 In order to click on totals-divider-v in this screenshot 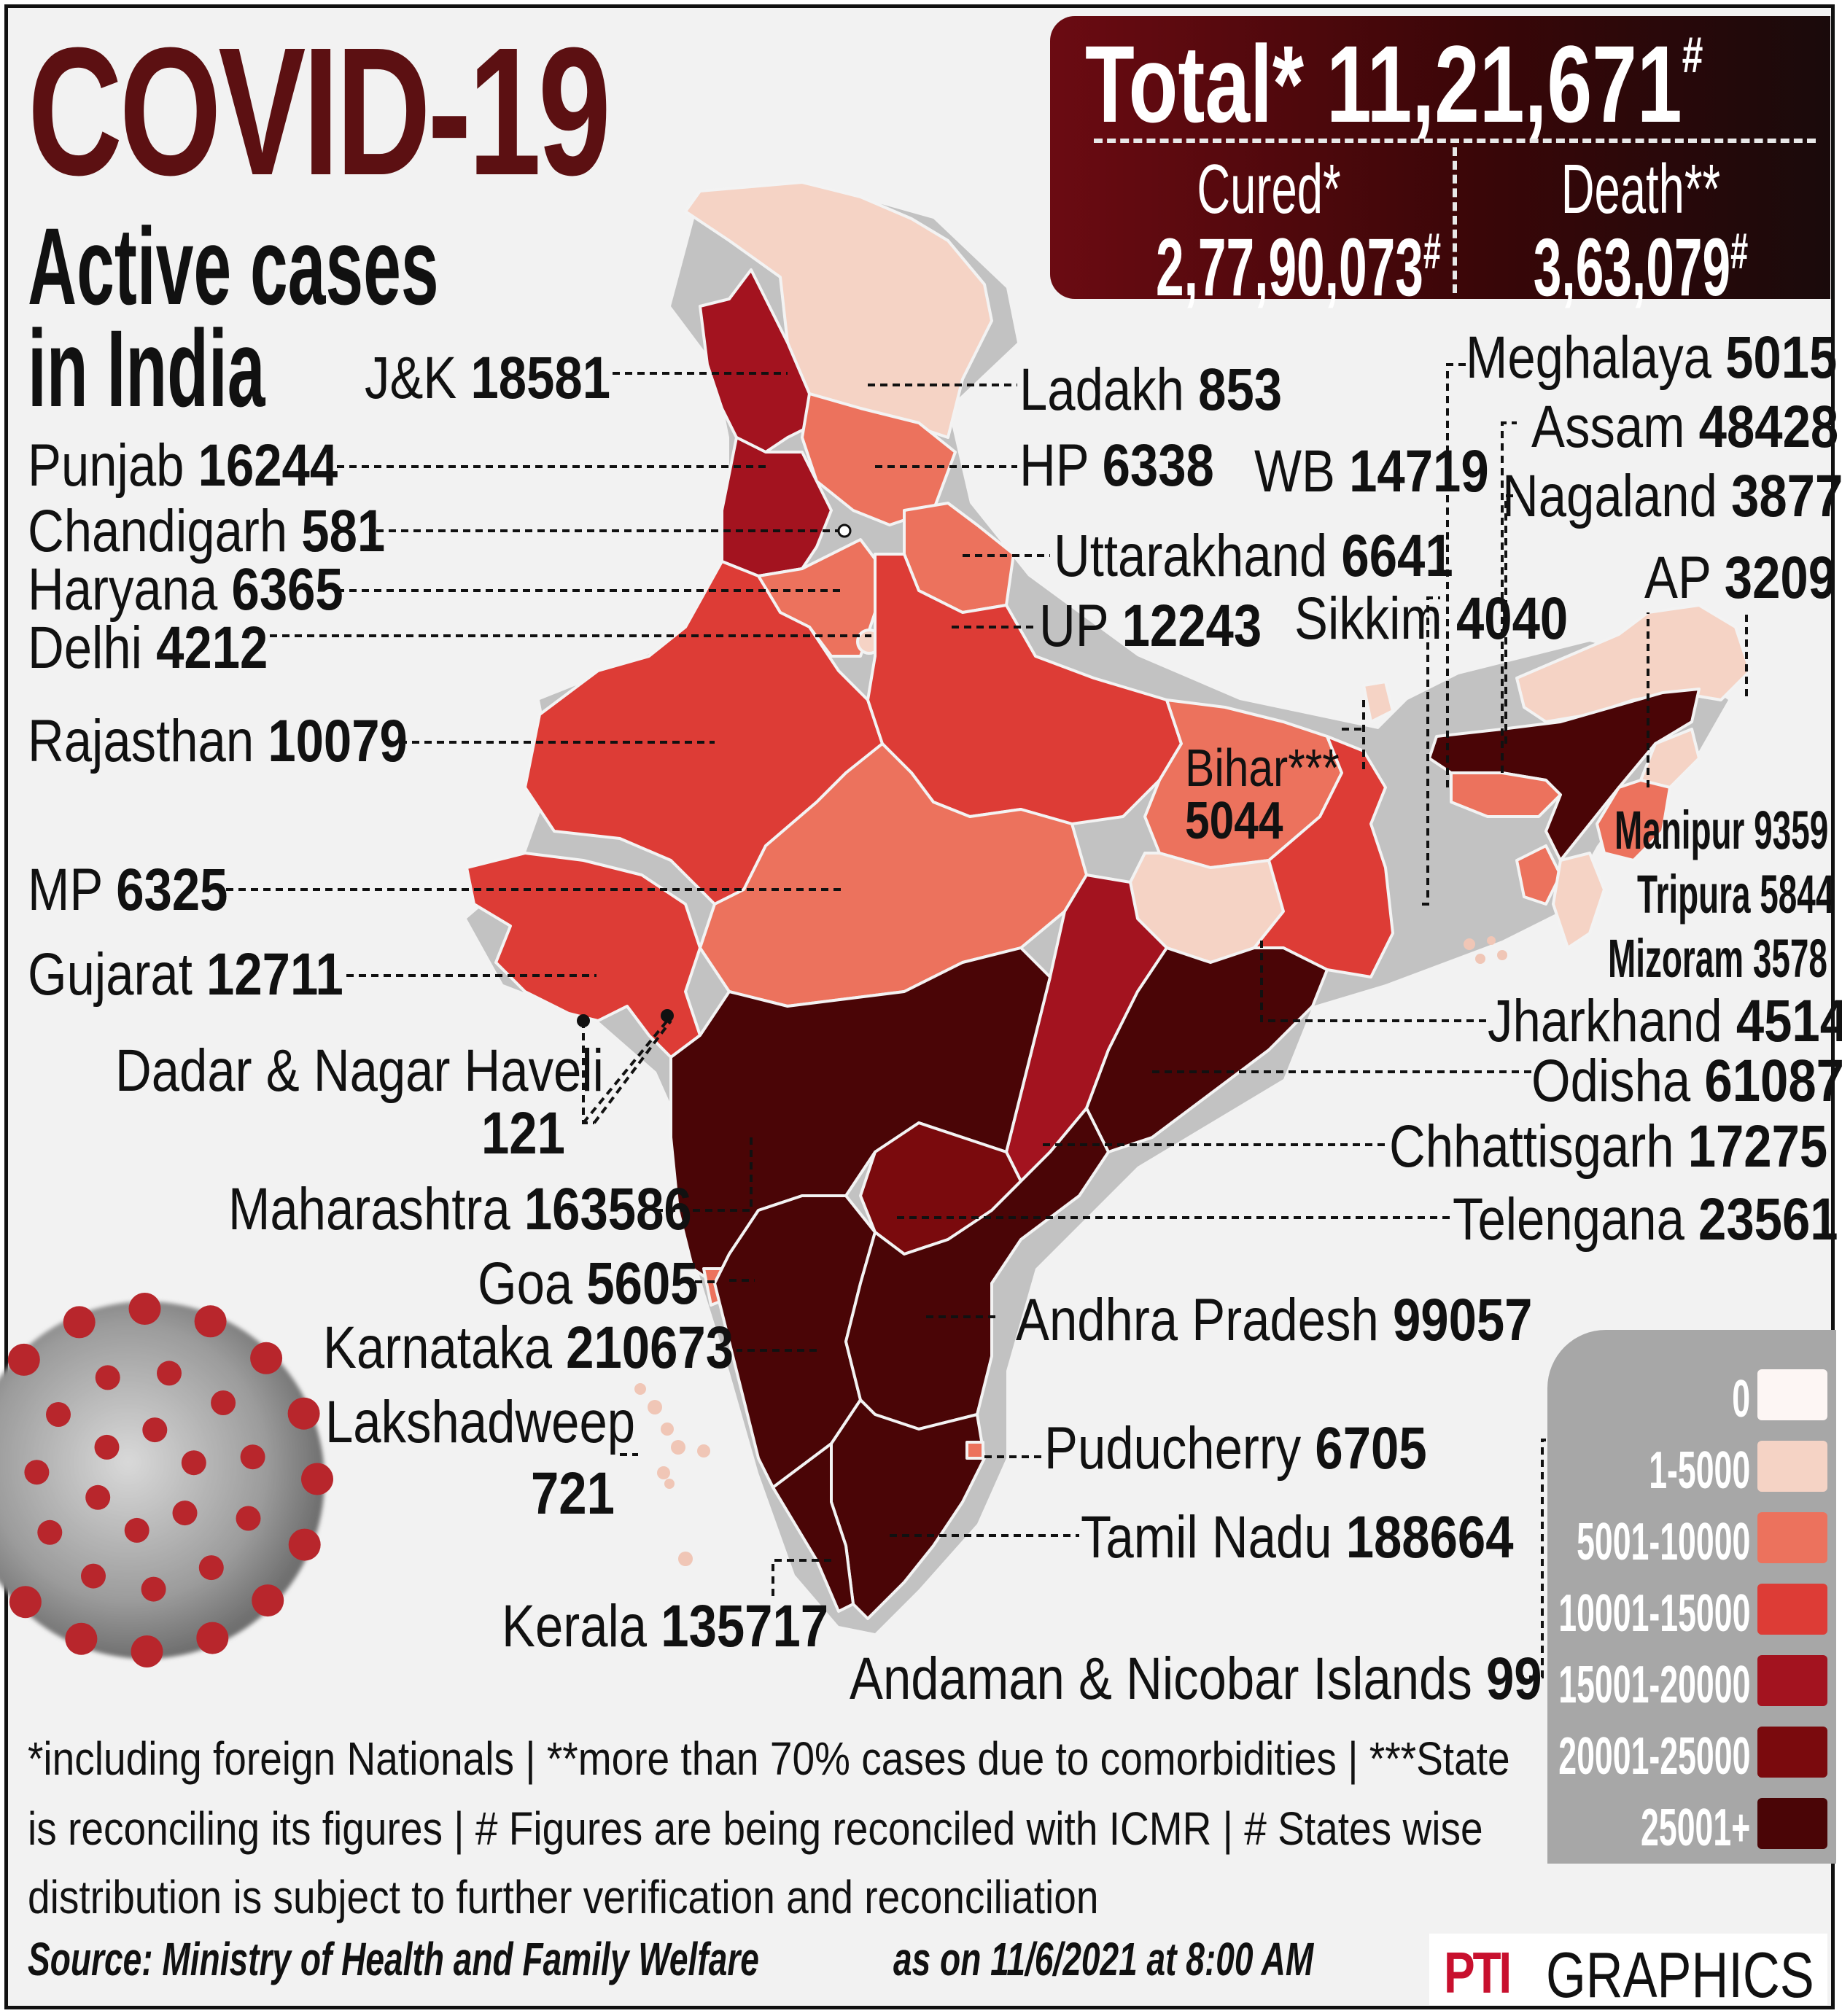, I will do `click(1455, 220)`.